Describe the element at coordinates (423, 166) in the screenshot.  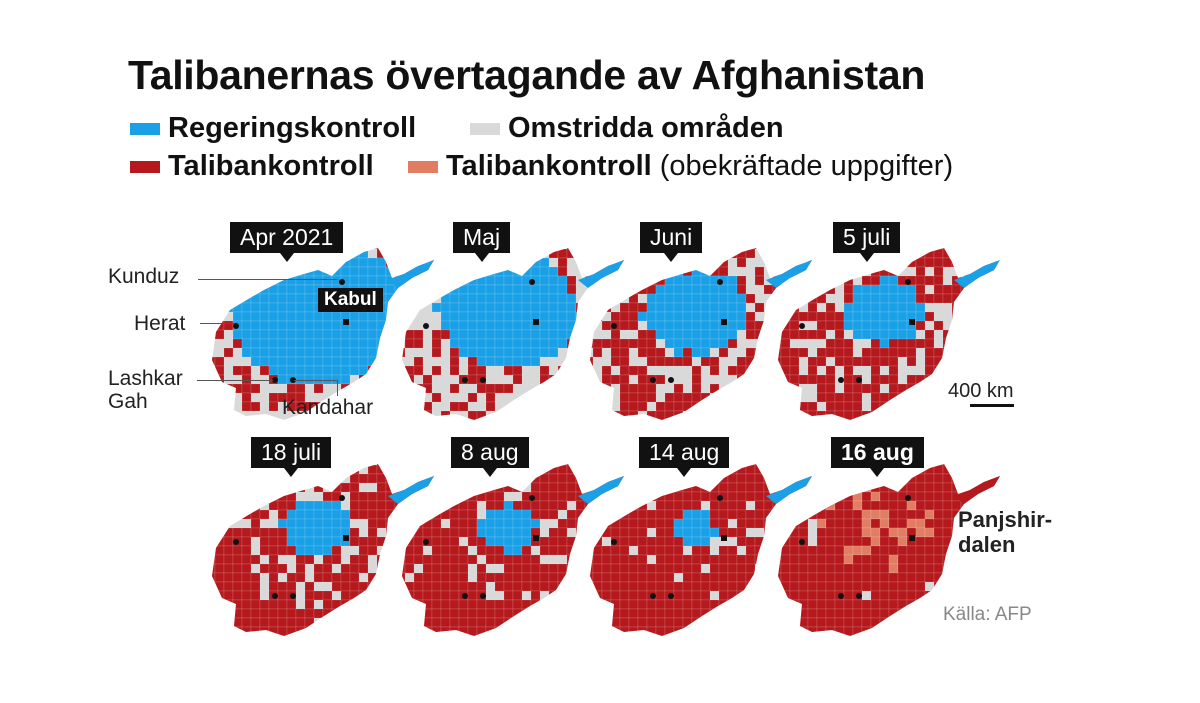
I see `legend-swatch-taliban-unconfirmed` at that location.